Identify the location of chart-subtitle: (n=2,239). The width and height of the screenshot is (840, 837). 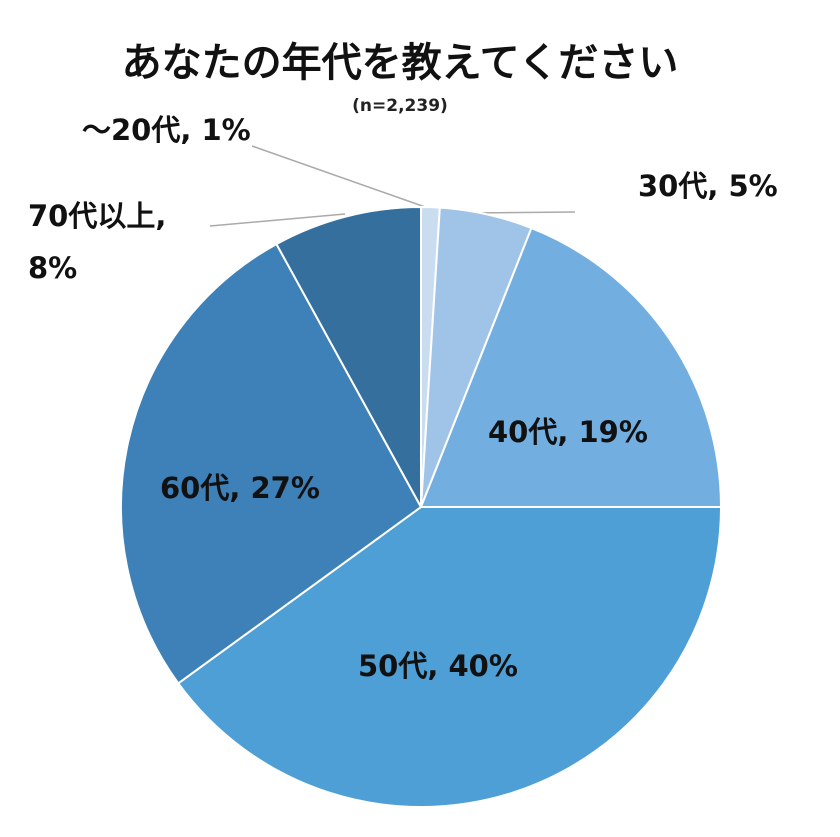
(400, 106).